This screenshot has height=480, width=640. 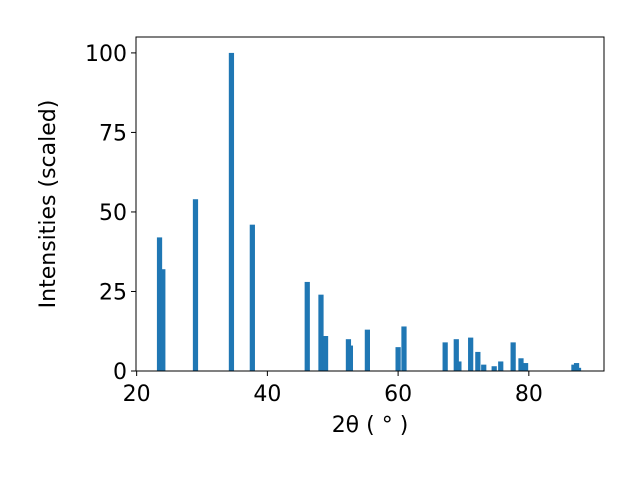 I want to click on y-tick-label: 75, so click(x=113, y=133).